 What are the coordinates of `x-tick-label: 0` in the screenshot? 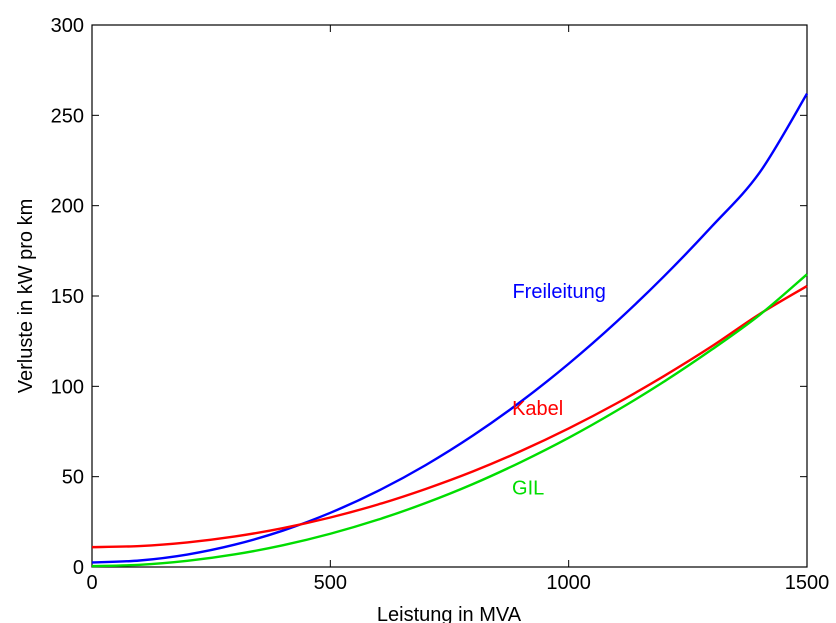 It's located at (91, 583).